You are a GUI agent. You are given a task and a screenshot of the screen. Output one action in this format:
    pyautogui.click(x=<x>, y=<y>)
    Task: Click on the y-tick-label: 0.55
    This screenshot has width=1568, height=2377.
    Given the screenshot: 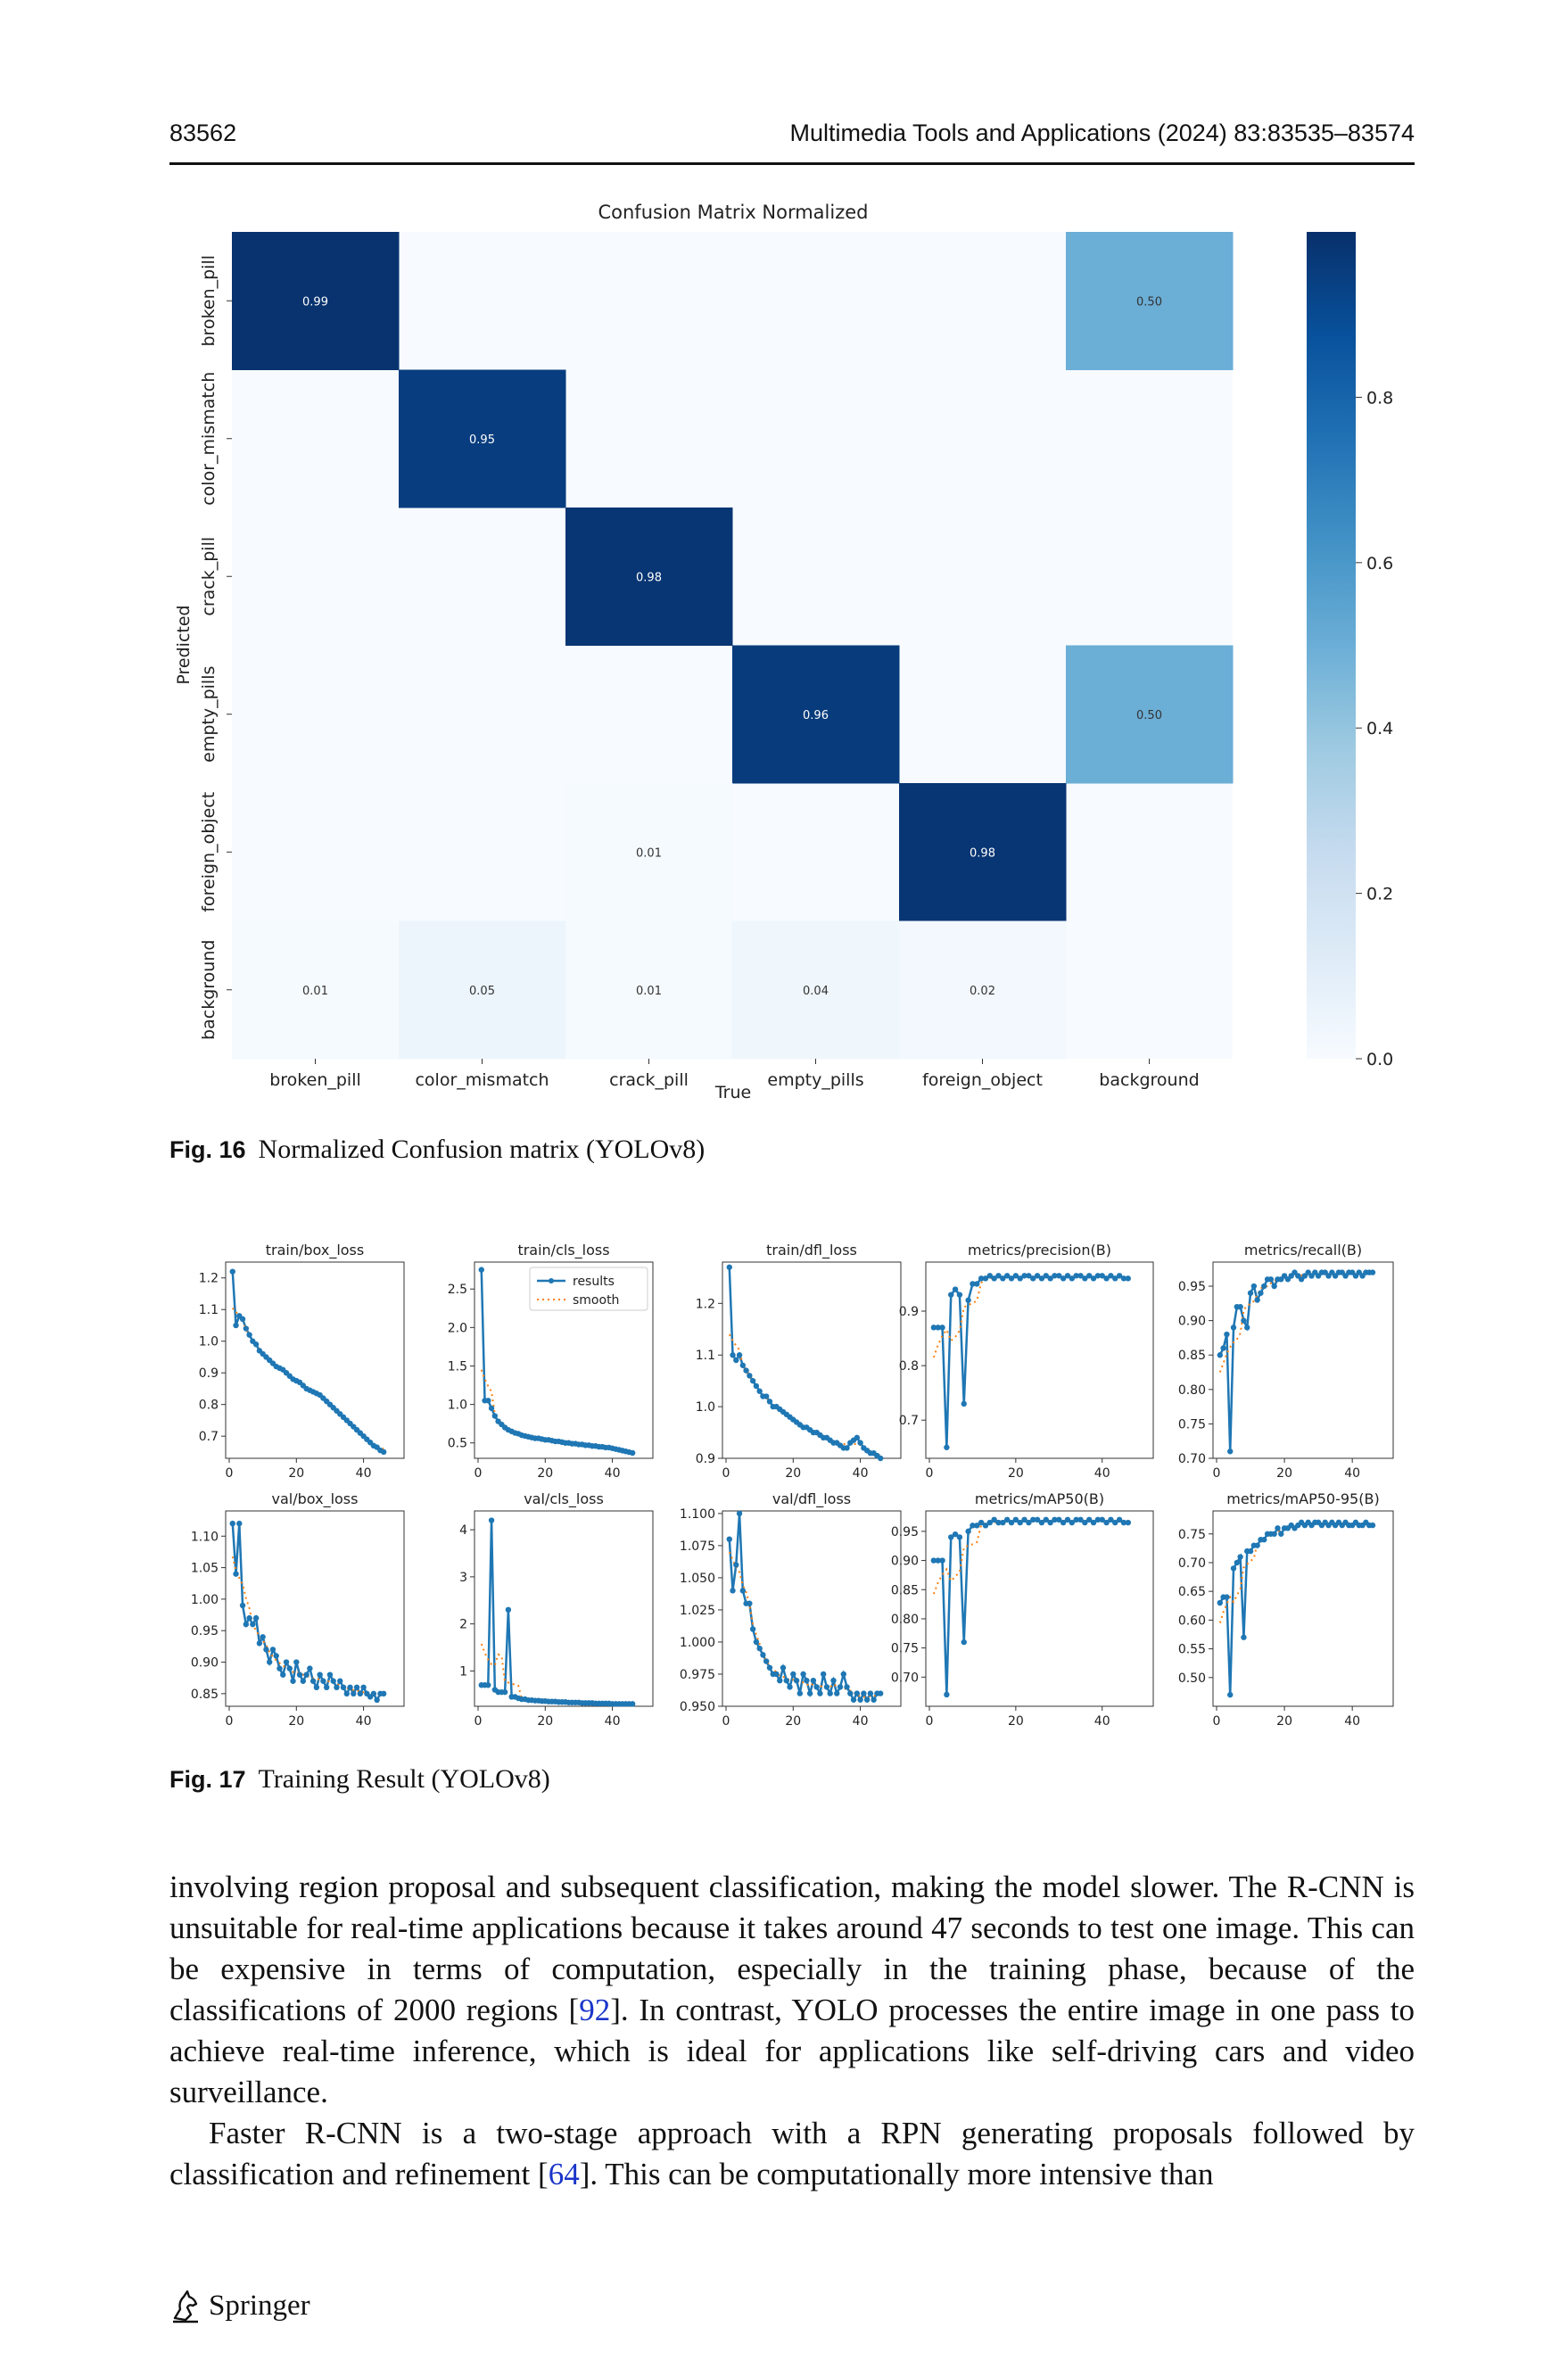 What is the action you would take?
    pyautogui.click(x=1192, y=1650)
    